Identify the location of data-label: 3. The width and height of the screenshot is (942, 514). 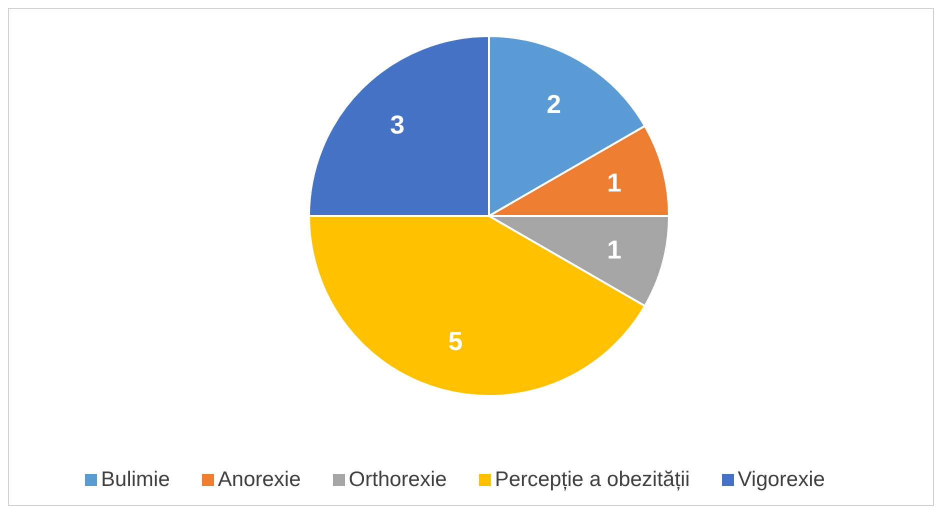
(397, 124).